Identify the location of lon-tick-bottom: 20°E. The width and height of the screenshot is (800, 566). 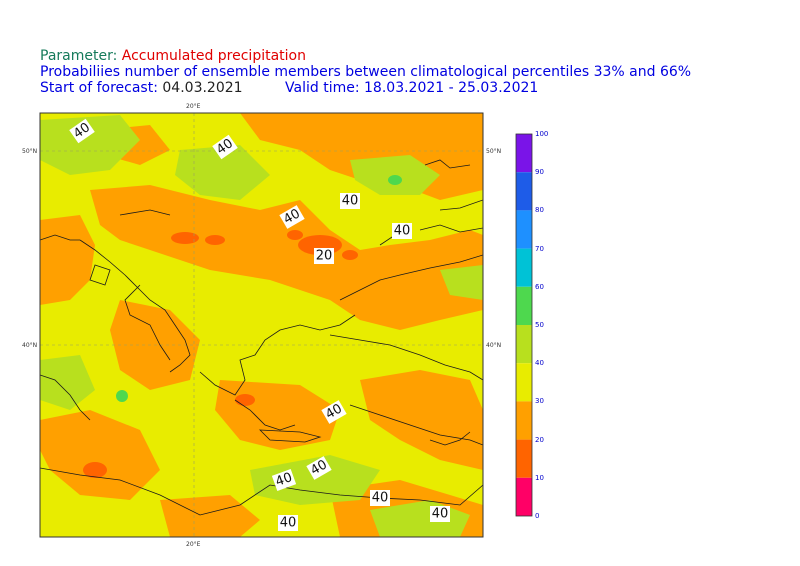
(193, 544).